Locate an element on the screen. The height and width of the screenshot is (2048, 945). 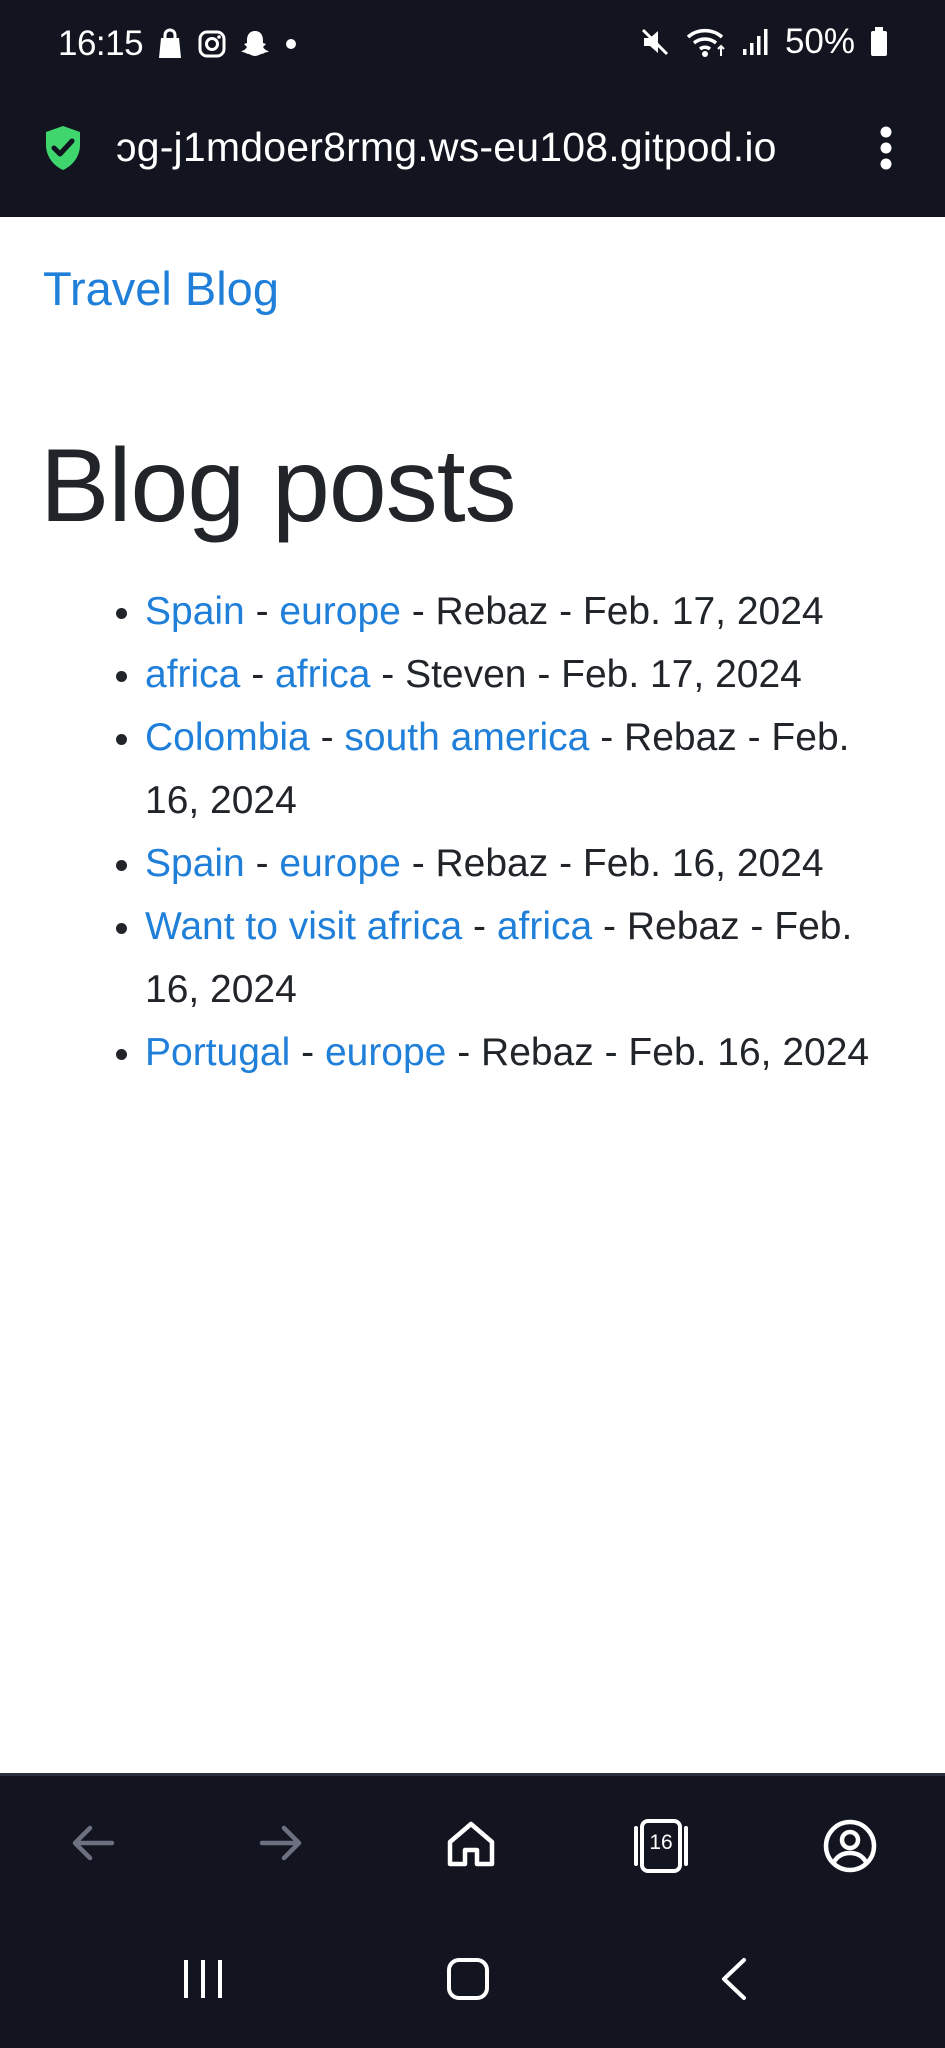
snapchat-icon is located at coordinates (255, 43).